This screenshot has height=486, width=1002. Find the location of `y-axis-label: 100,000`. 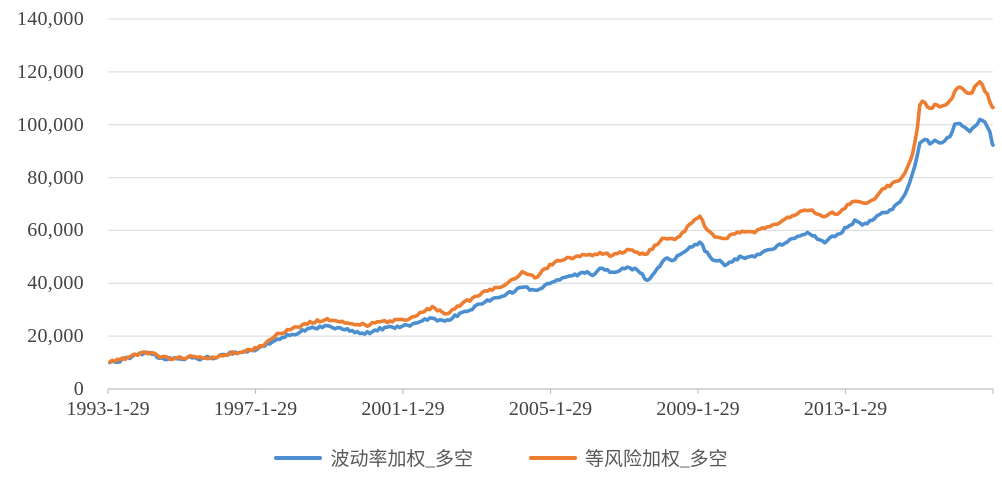

y-axis-label: 100,000 is located at coordinates (50, 124).